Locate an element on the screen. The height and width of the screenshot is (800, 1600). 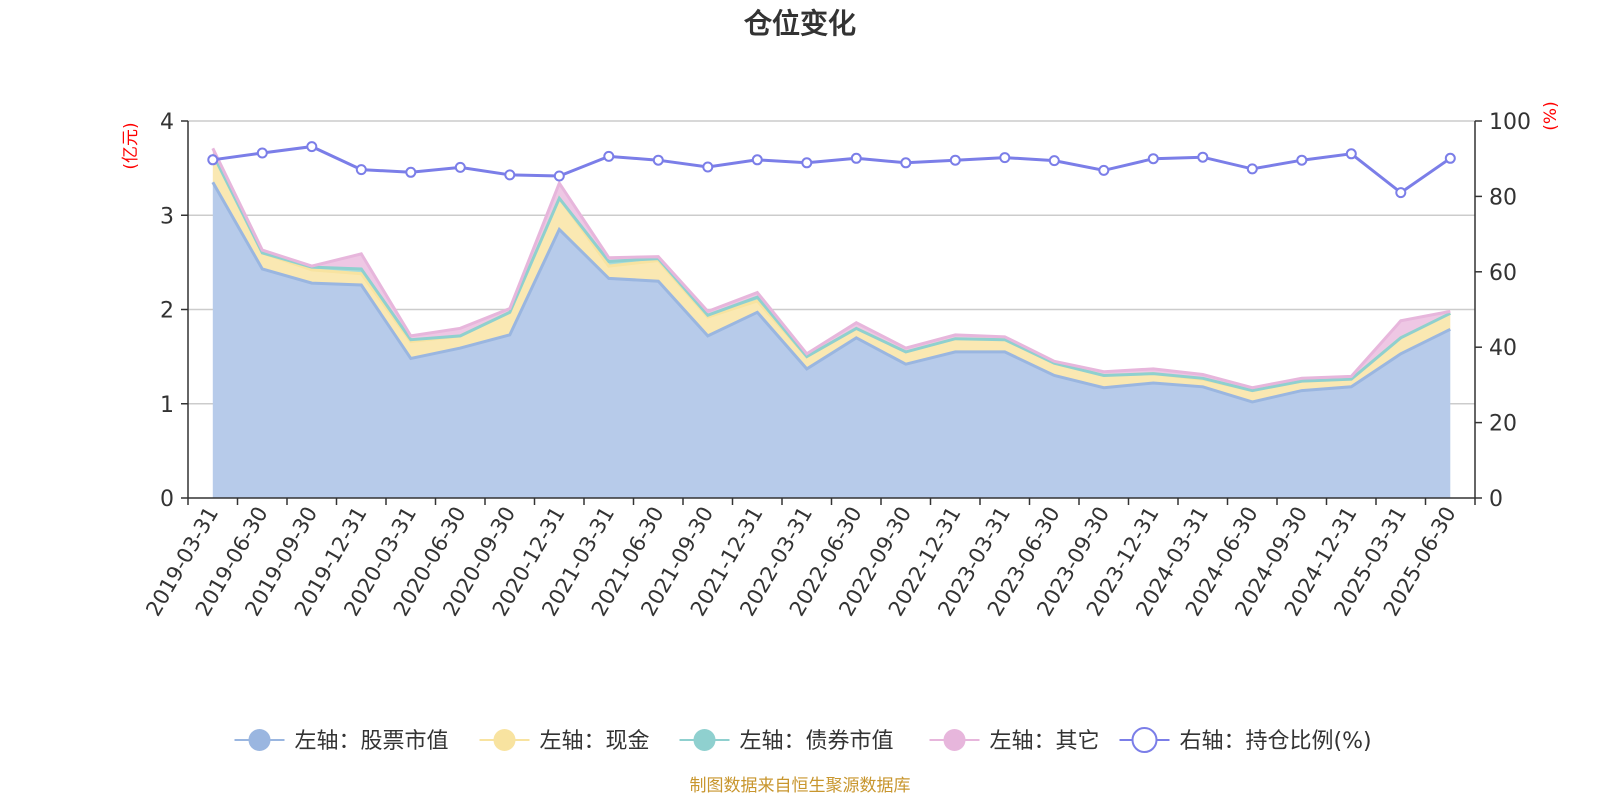
source-note: 制图数据来自恒生聚源数据库 is located at coordinates (800, 786).